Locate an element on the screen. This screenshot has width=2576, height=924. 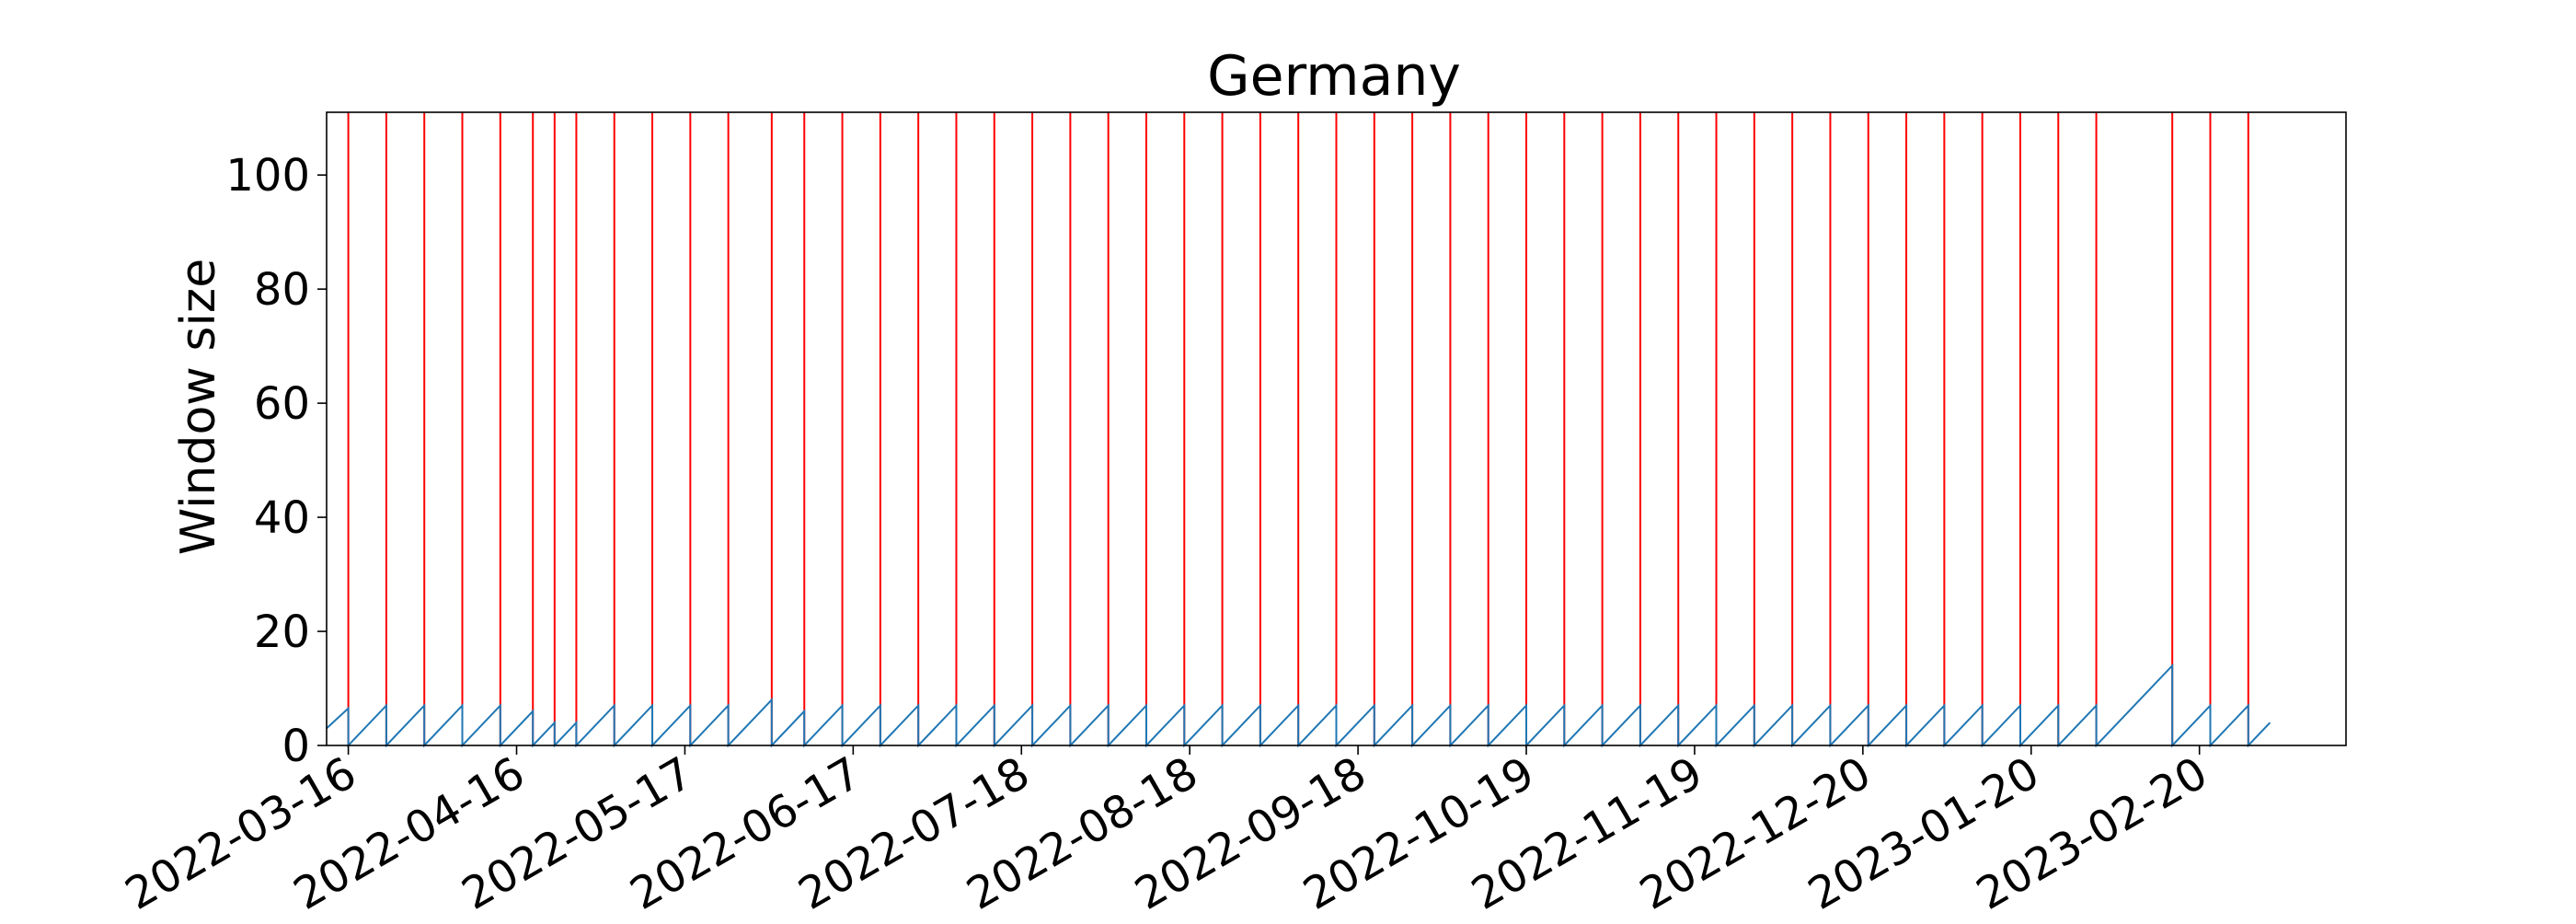
series-layer is located at coordinates (1298, 705).